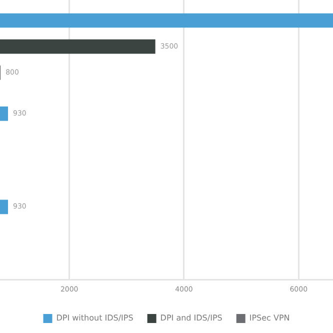  What do you see at coordinates (95, 318) in the screenshot?
I see `legend-label: DPI without IDS/IPS` at bounding box center [95, 318].